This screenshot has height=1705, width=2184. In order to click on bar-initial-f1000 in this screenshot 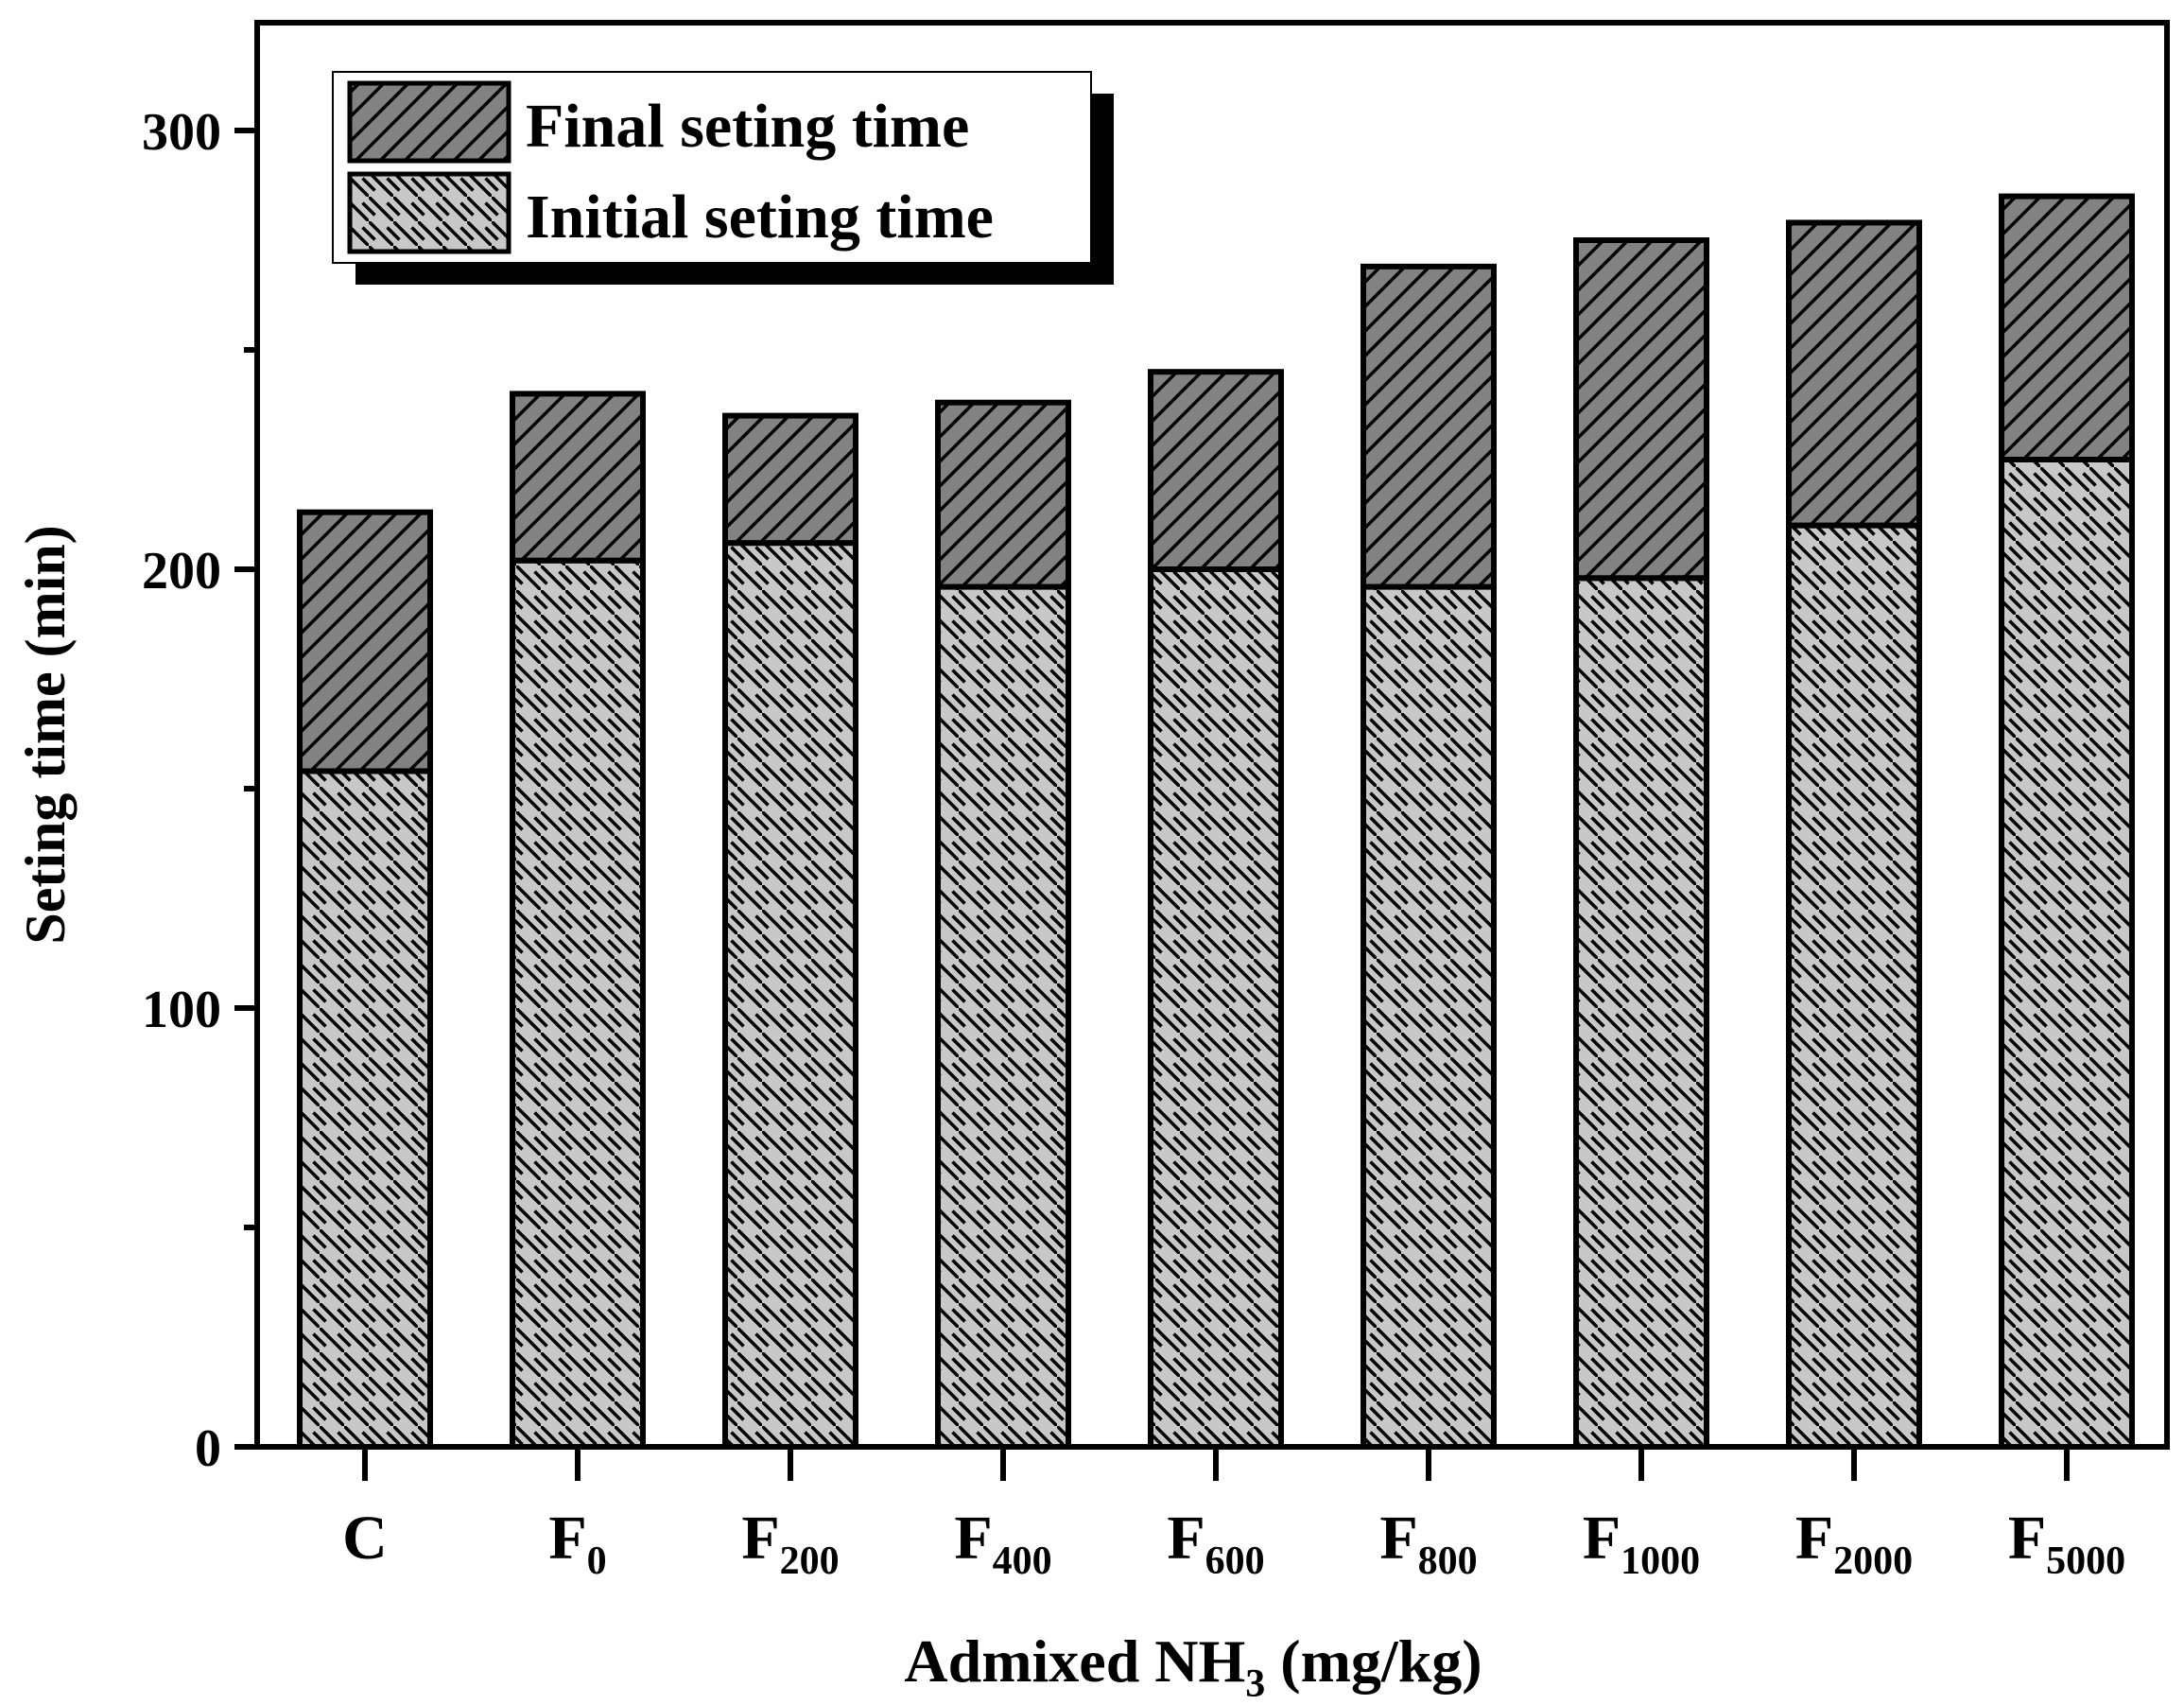, I will do `click(1641, 1012)`.